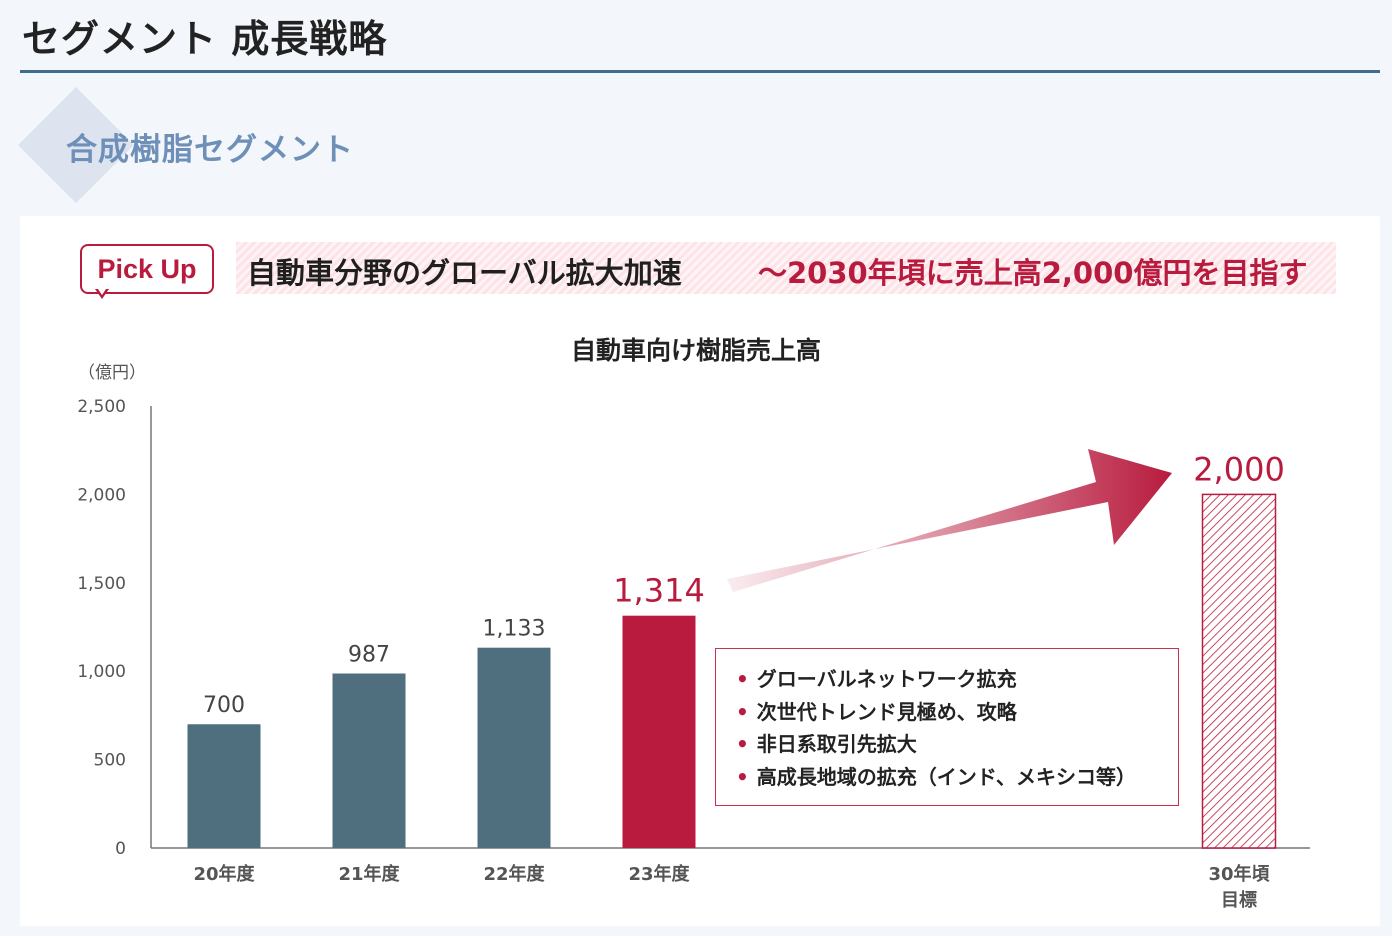 The image size is (1392, 936). Describe the element at coordinates (946, 776) in the screenshot. I see `note-text: 高成長地域の拡充（インド、メキシコ等）` at that location.